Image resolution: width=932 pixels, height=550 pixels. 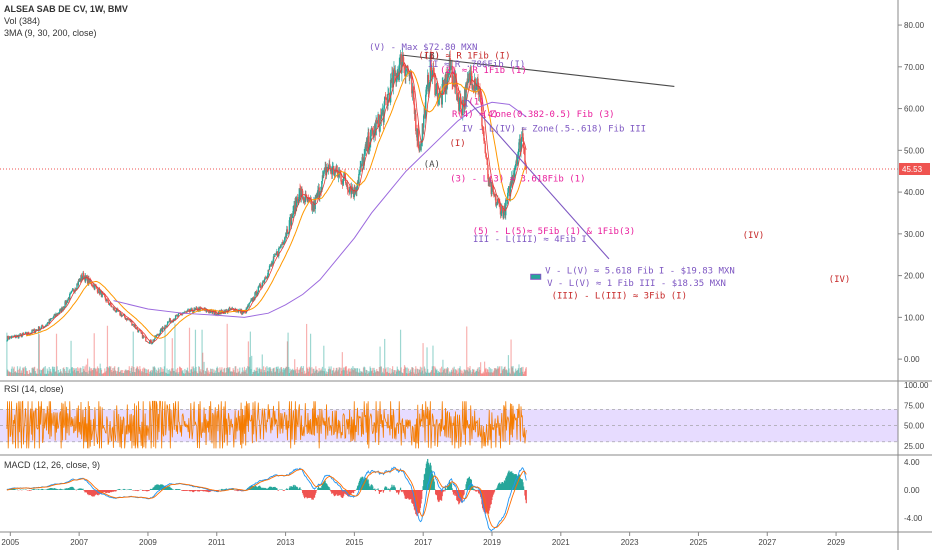 What do you see at coordinates (22, 21) in the screenshot?
I see `volume-legend: Vol (384)` at bounding box center [22, 21].